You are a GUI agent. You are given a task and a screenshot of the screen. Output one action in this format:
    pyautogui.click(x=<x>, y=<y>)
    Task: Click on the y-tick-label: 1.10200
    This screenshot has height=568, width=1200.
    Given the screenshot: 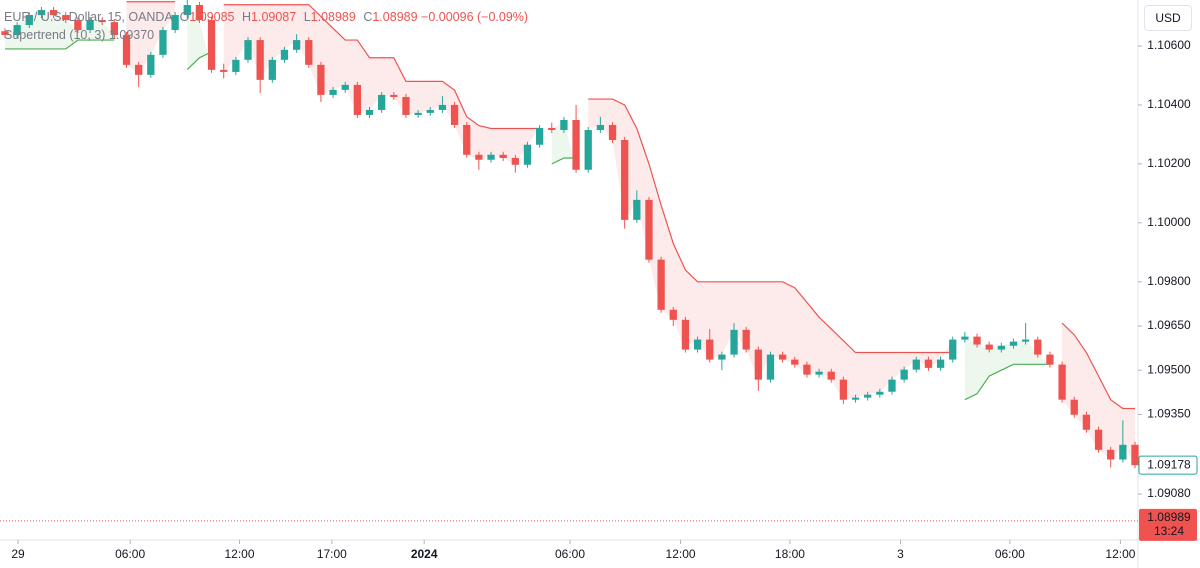 What is the action you would take?
    pyautogui.click(x=1169, y=163)
    